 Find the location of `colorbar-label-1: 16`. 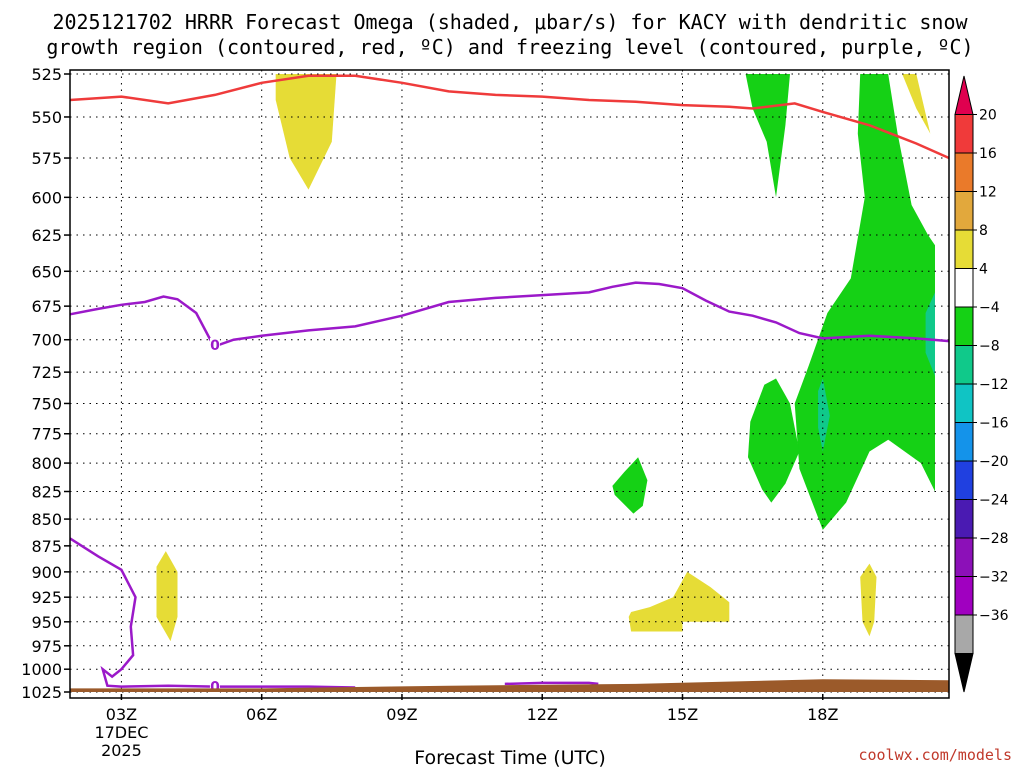

colorbar-label-1: 16 is located at coordinates (988, 154).